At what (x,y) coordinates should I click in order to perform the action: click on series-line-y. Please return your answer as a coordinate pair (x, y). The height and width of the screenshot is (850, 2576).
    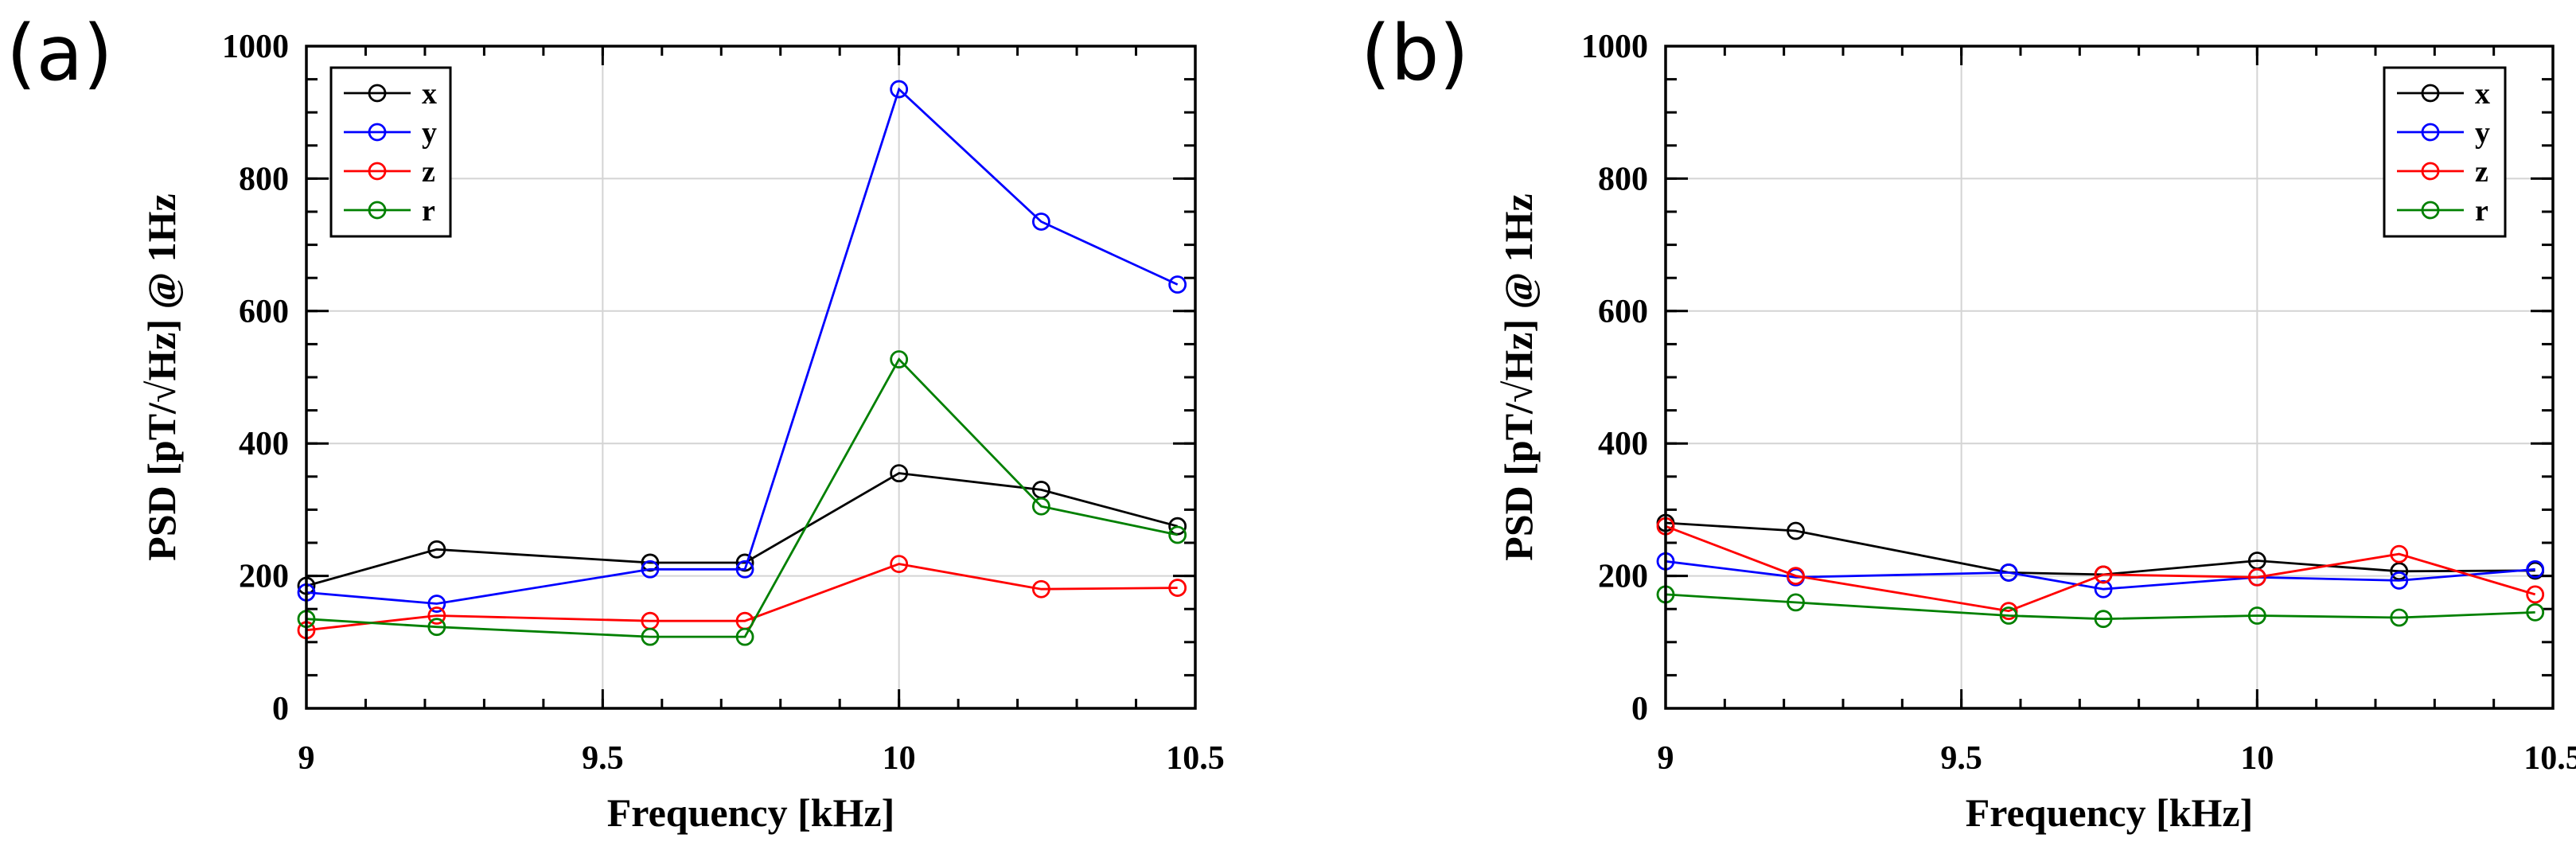
    Looking at the image, I should click on (2100, 575).